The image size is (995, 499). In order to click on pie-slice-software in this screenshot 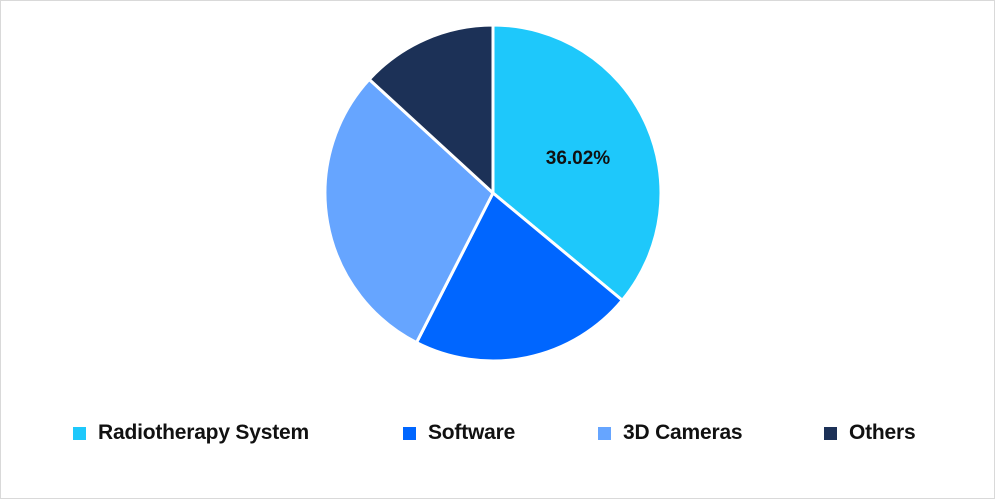, I will do `click(519, 277)`.